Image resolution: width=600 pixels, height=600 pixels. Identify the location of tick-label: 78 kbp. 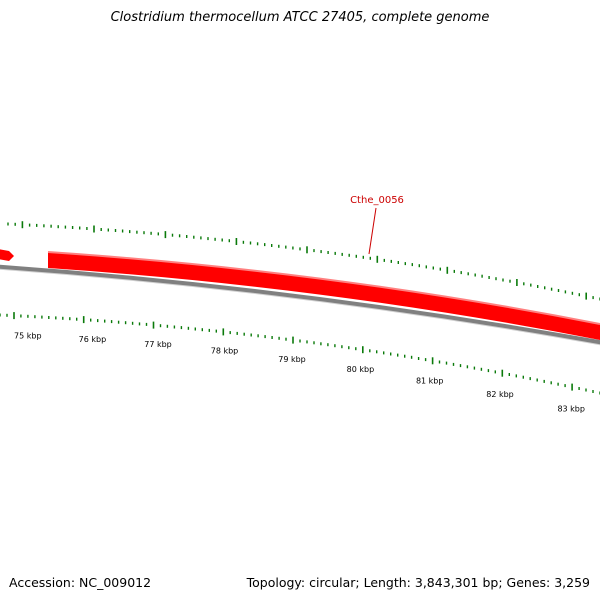
(225, 351).